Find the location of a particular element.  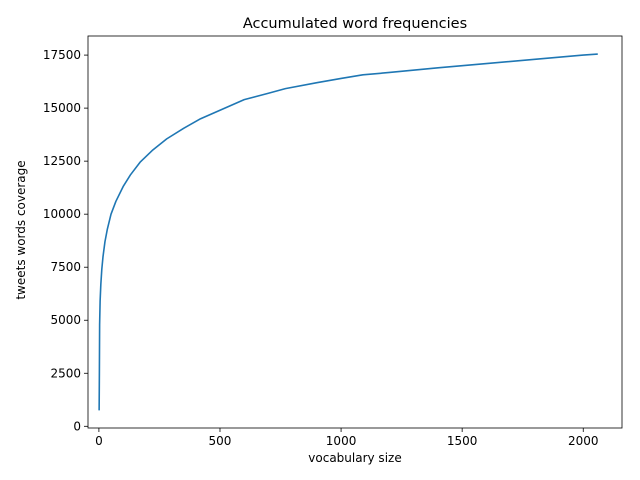

x-tick-label-2000: 2000 is located at coordinates (583, 441).